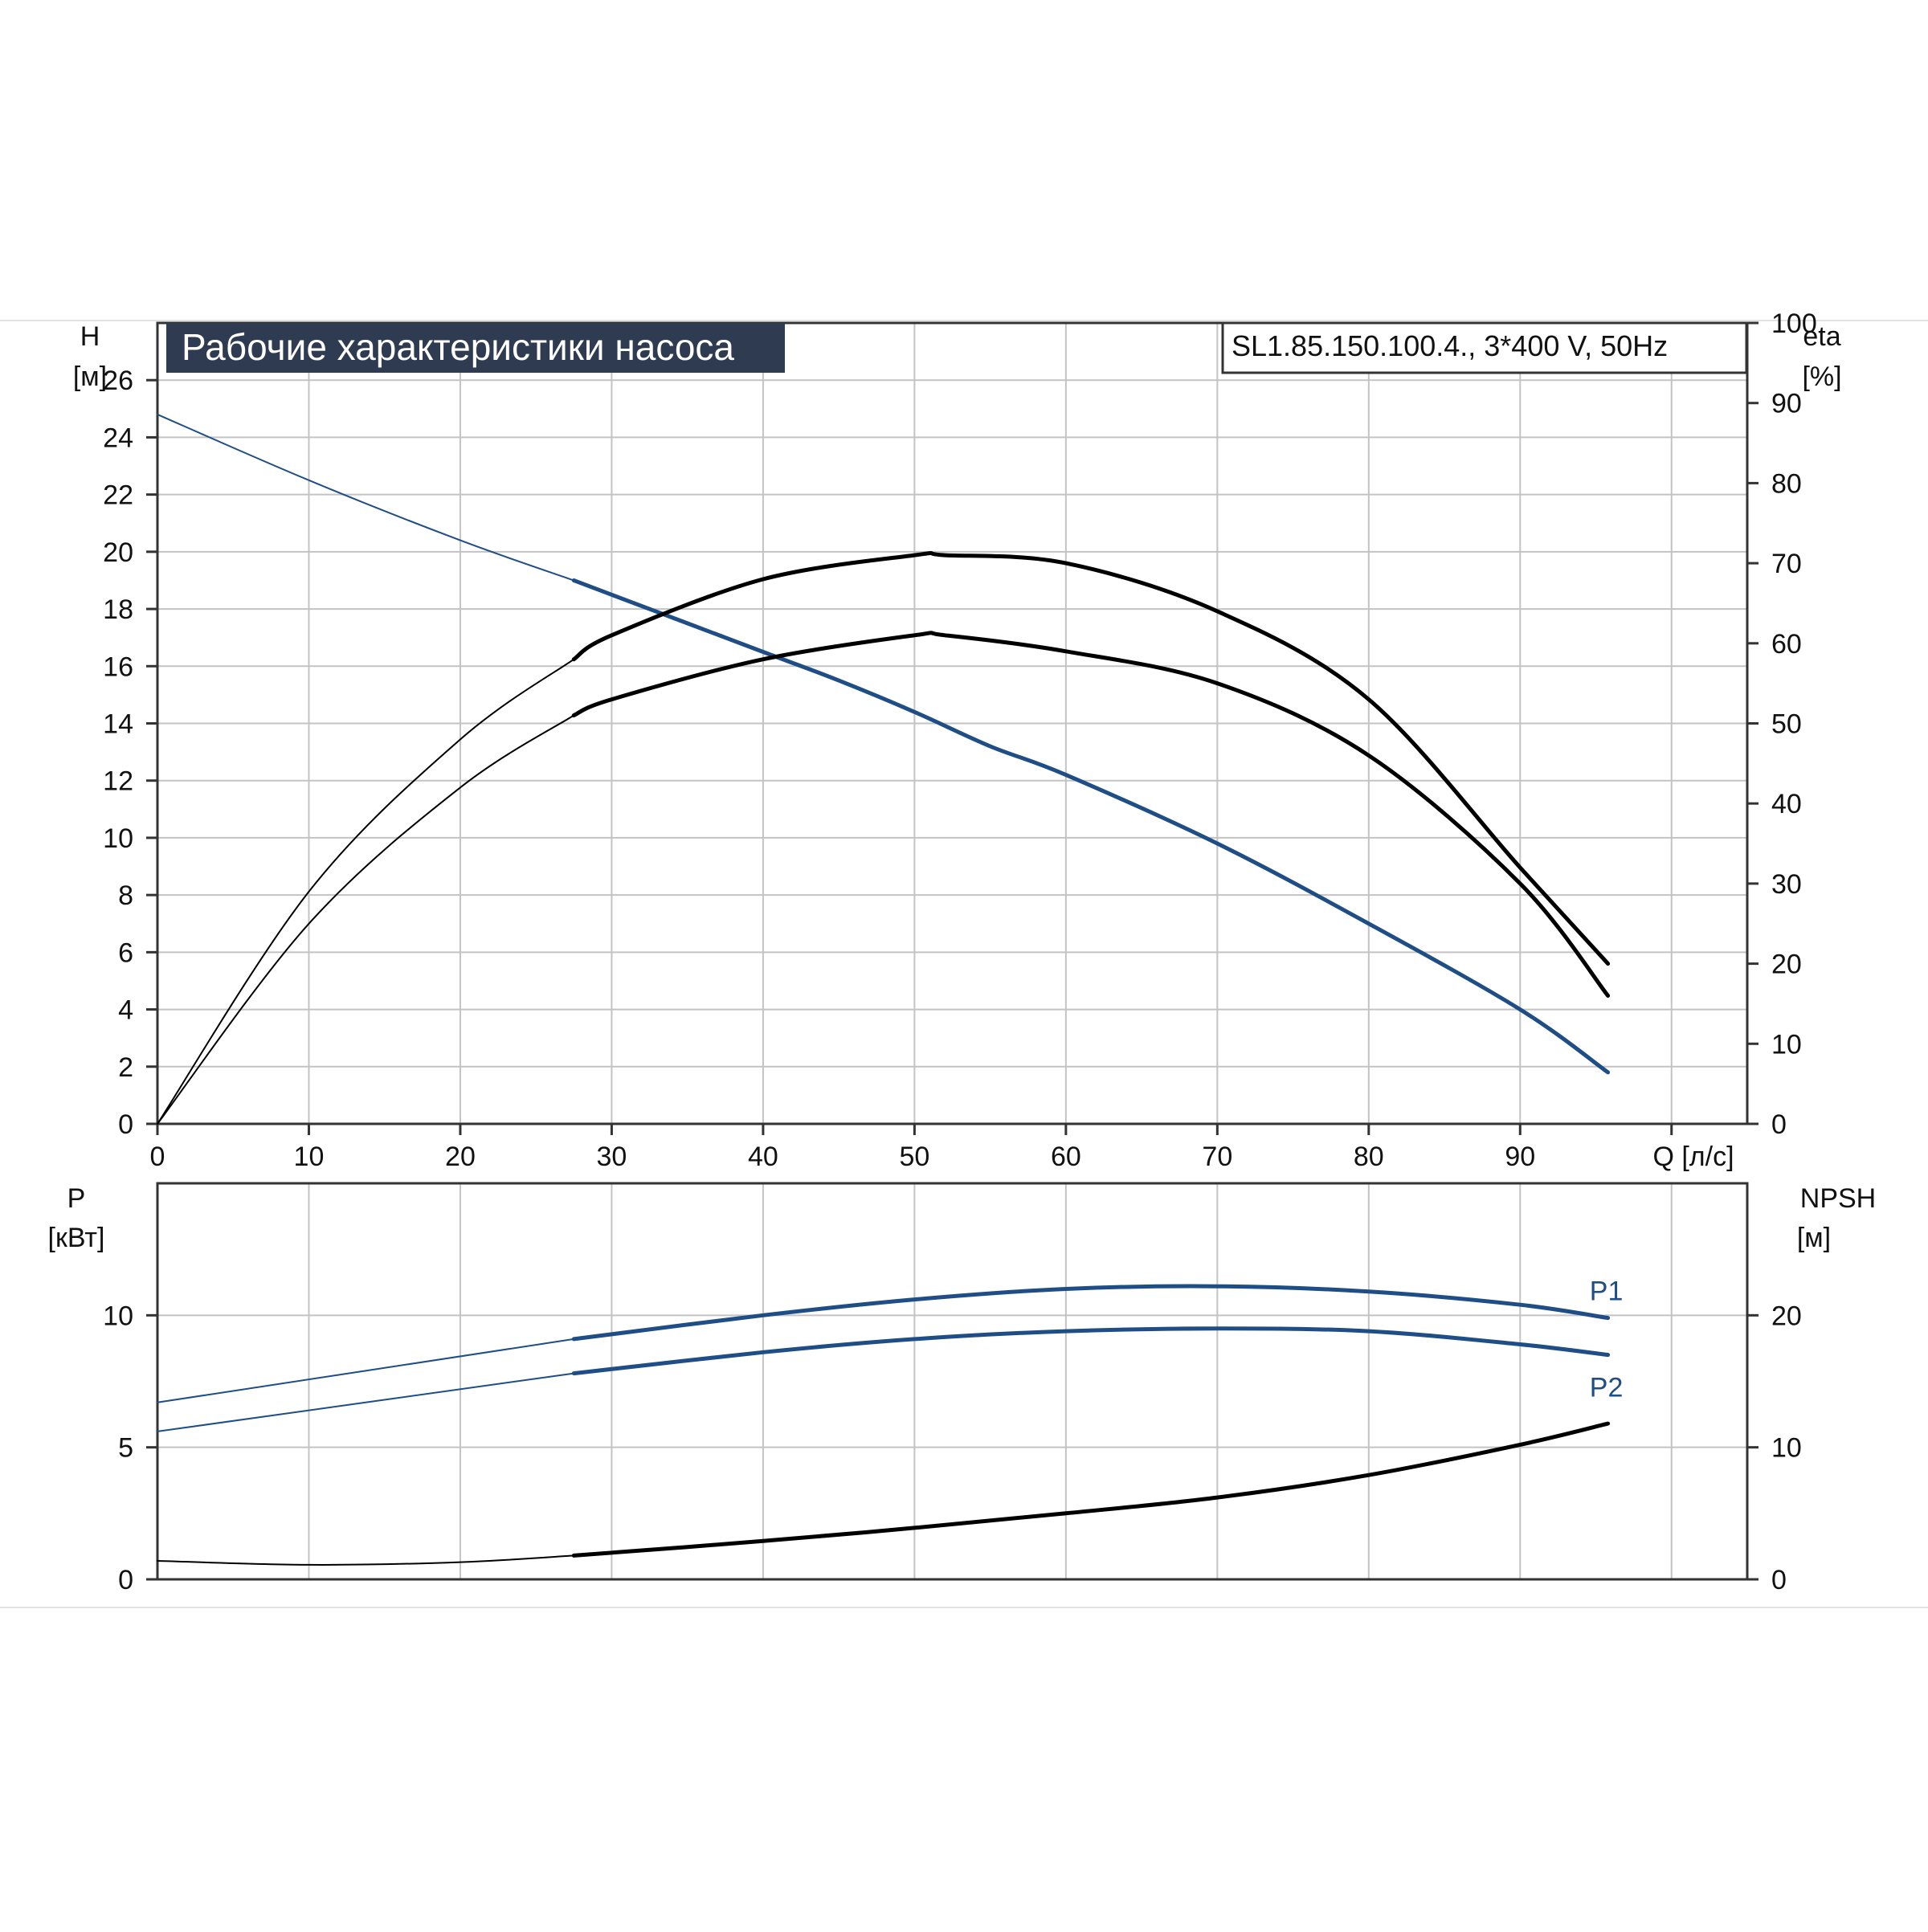 The image size is (1928, 1932). What do you see at coordinates (1814, 1238) in the screenshot?
I see `y-right-axis-unit: [м]` at bounding box center [1814, 1238].